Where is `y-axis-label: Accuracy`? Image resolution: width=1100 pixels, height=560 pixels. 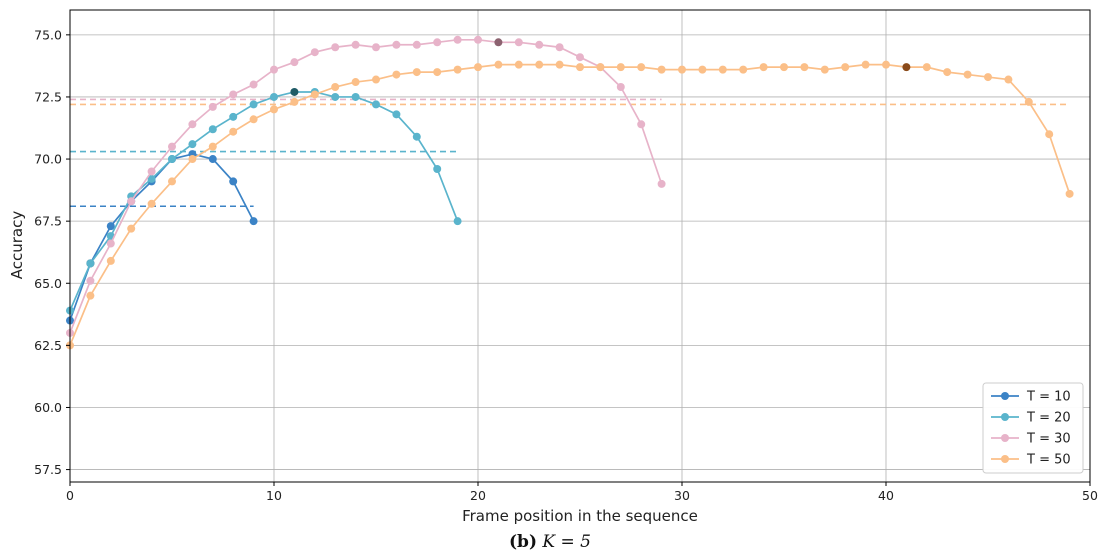 y-axis-label: Accuracy is located at coordinates (17, 245).